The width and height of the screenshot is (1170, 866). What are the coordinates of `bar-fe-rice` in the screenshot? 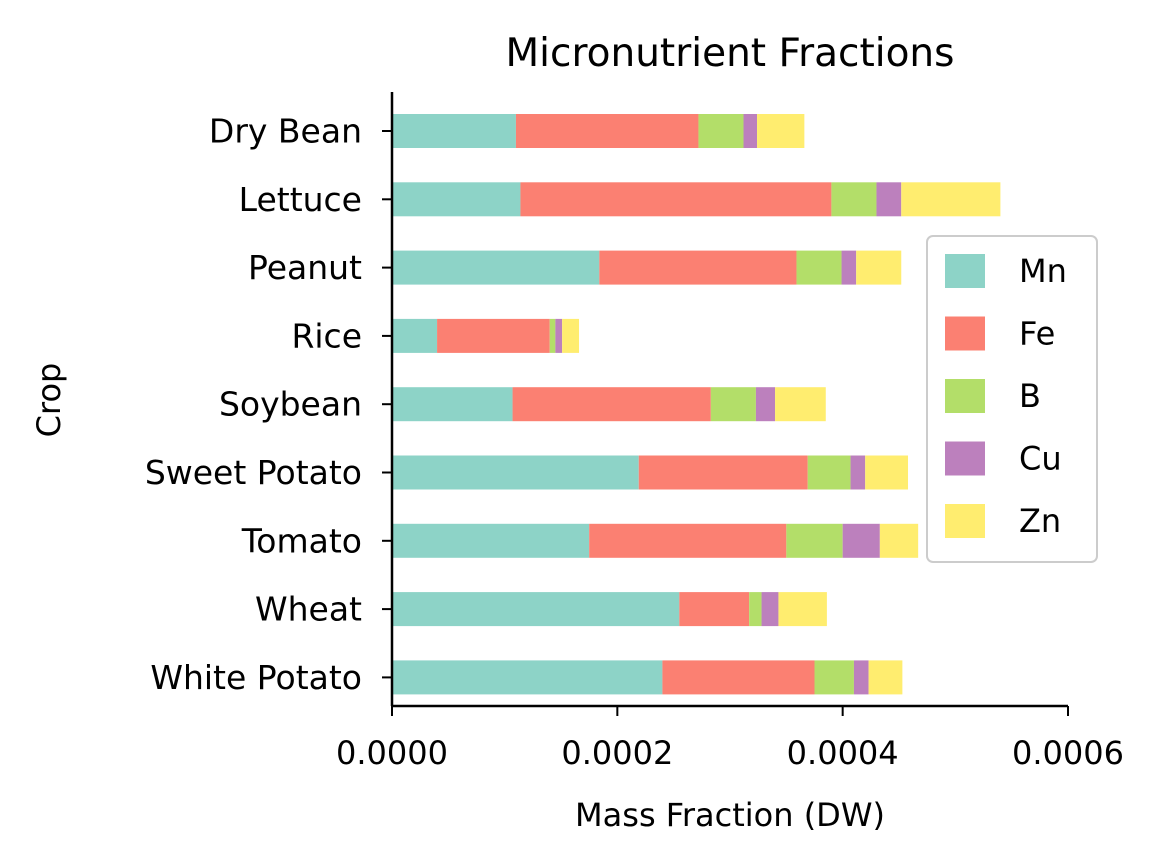 It's located at (493, 335).